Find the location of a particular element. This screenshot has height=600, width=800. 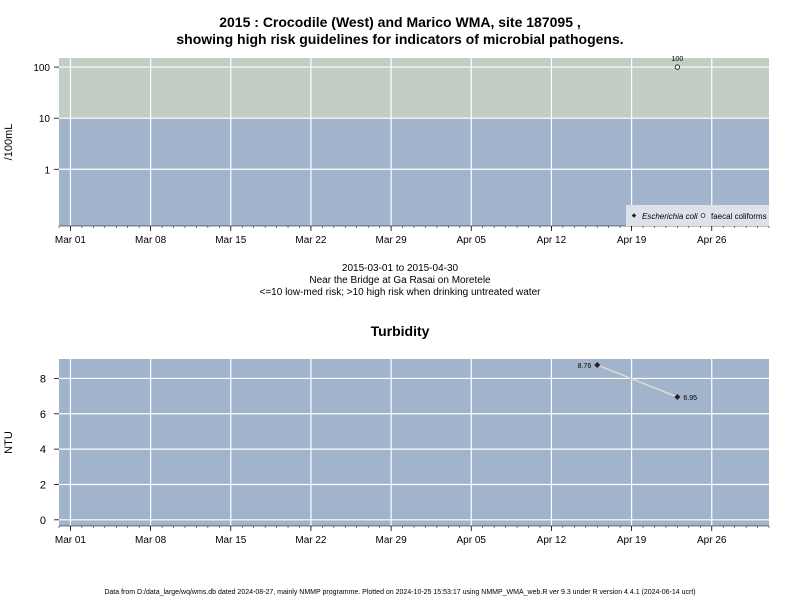

y-tick-label: 100 is located at coordinates (41, 68).